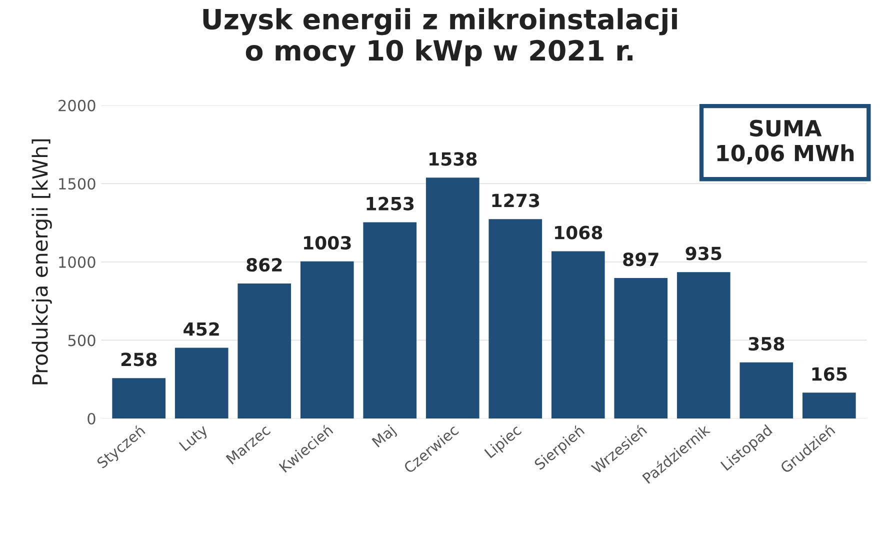  Describe the element at coordinates (829, 374) in the screenshot. I see `data-label: 165` at that location.